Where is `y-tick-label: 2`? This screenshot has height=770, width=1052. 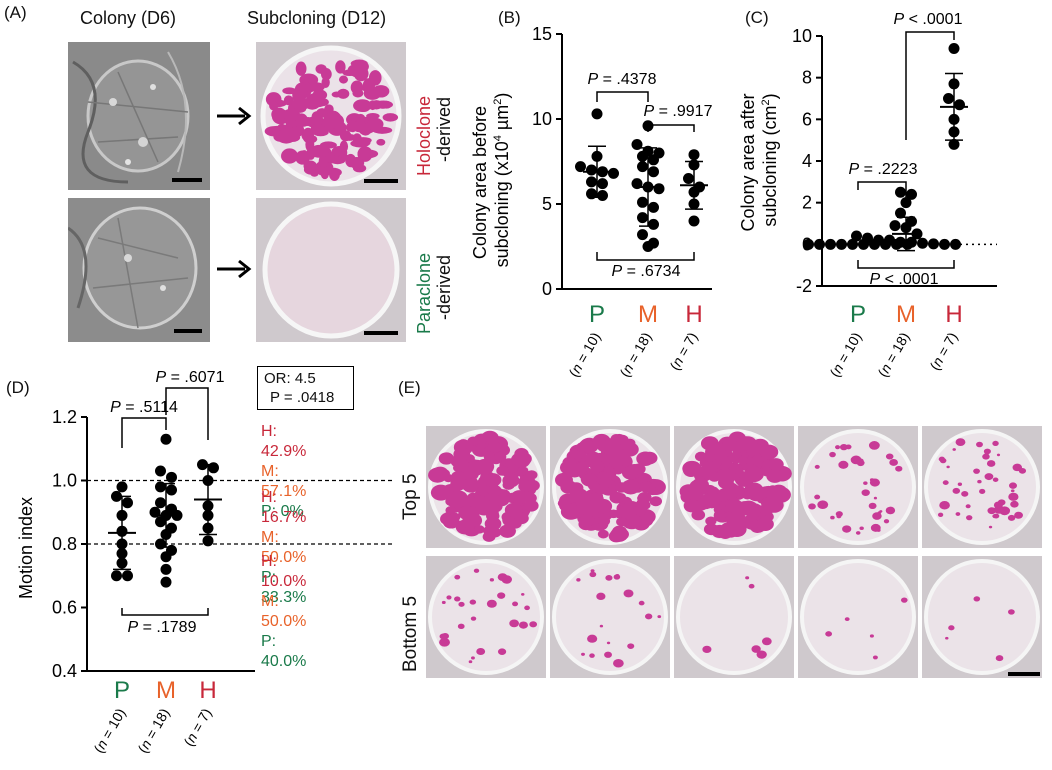
y-tick-label: 2 is located at coordinates (807, 203).